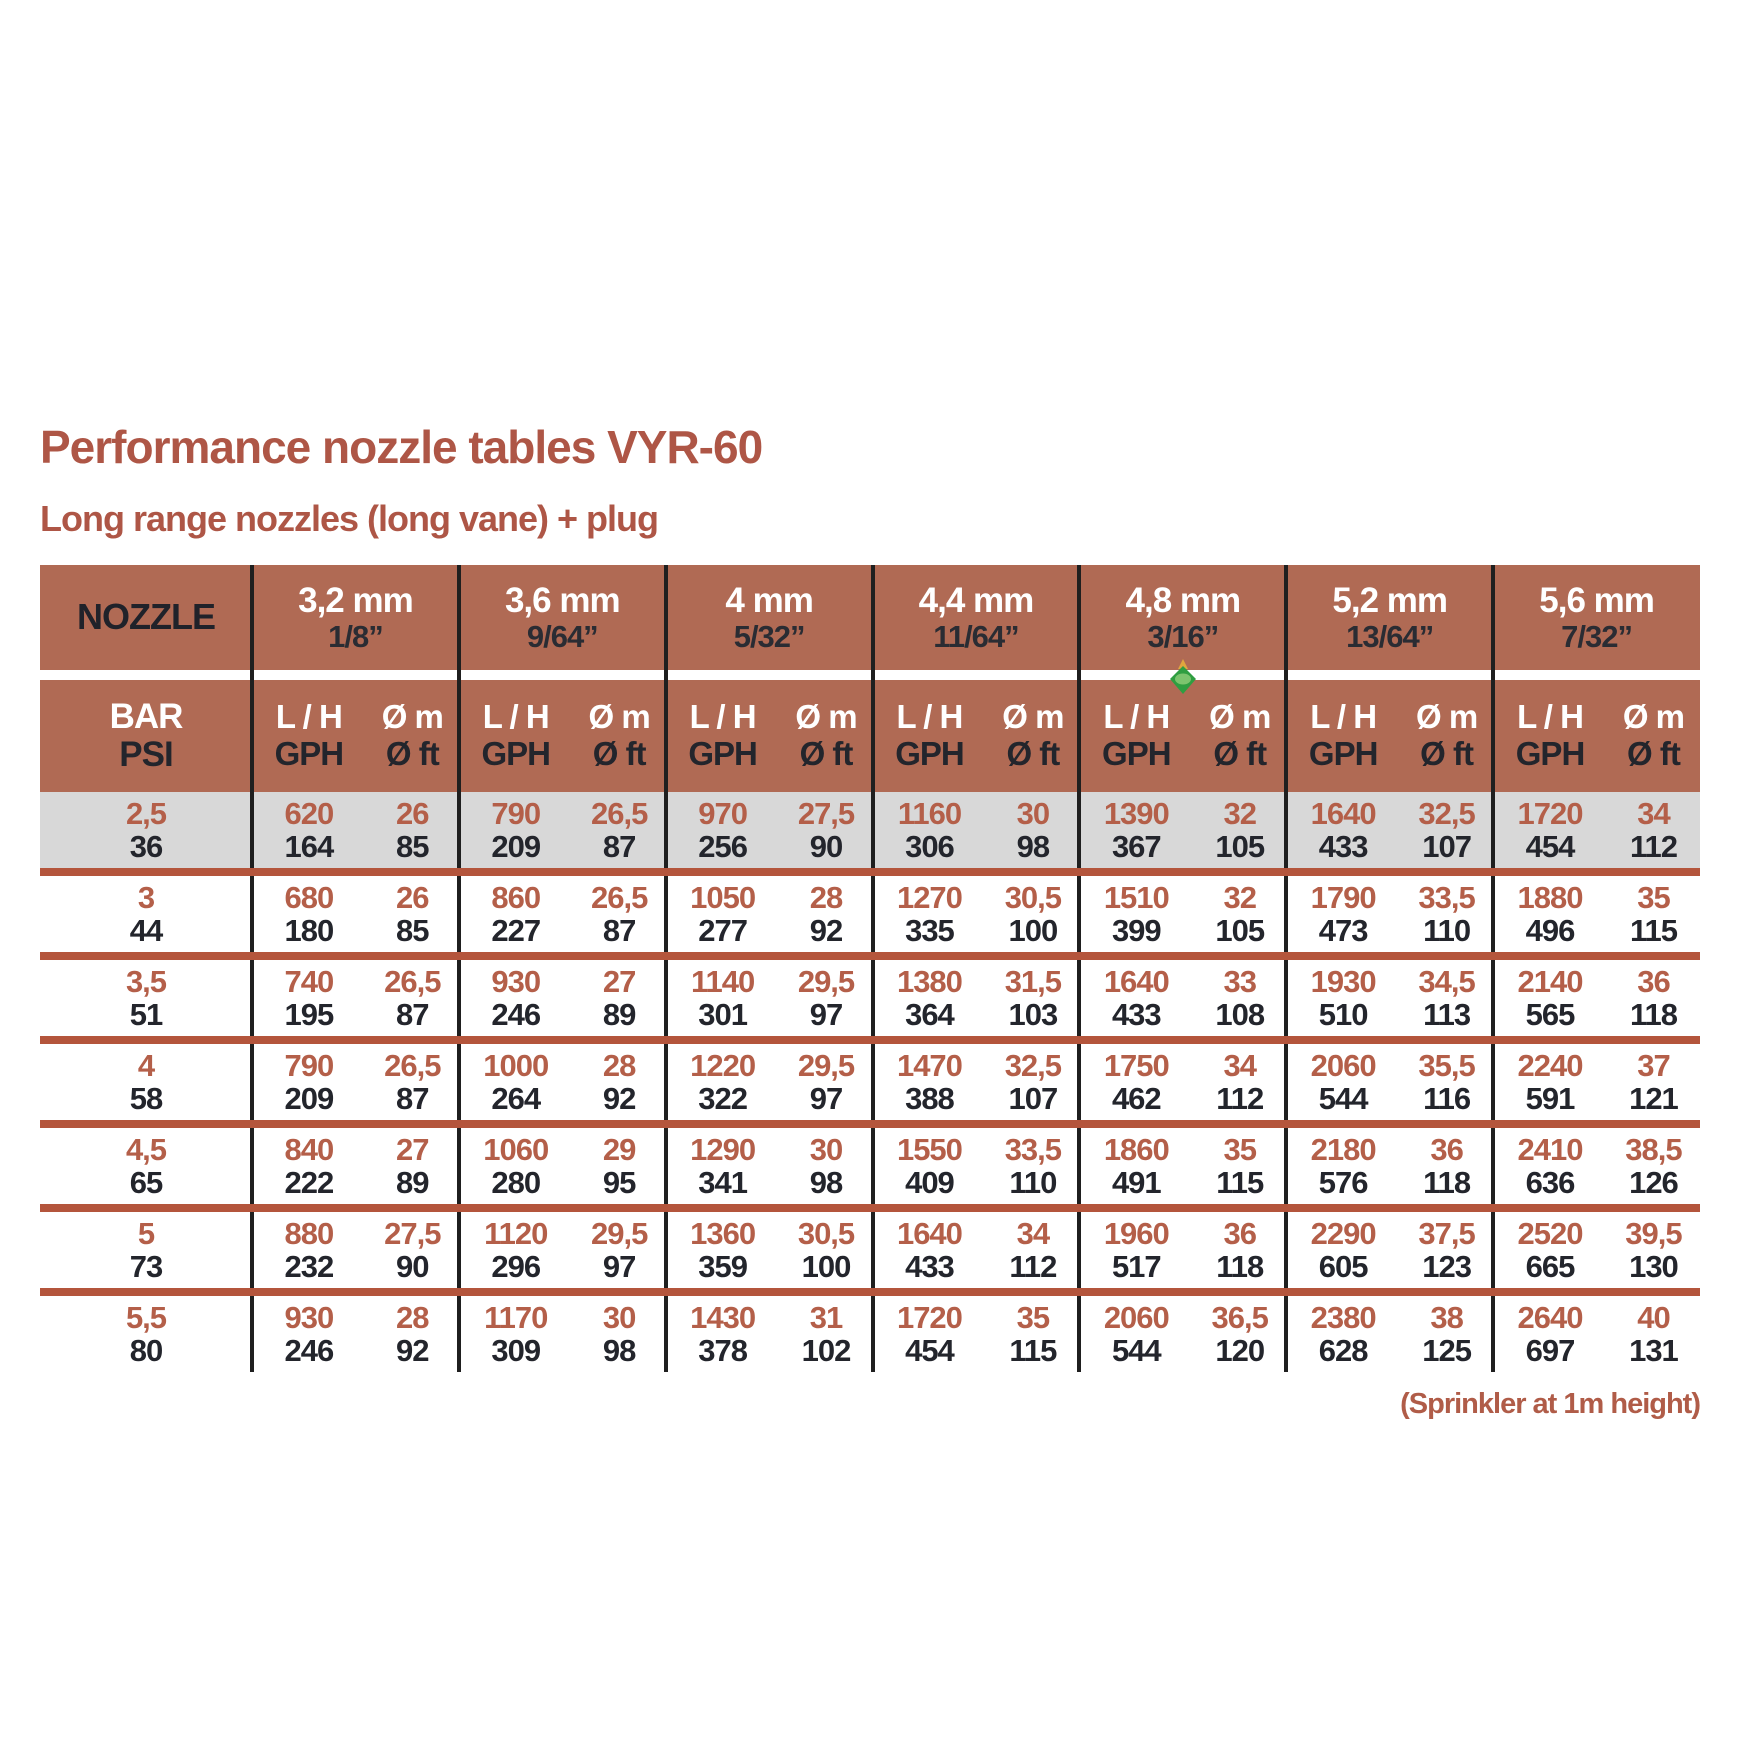 This screenshot has height=1740, width=1740. I want to click on data-cell: 1430 378 31 102, so click(769, 1334).